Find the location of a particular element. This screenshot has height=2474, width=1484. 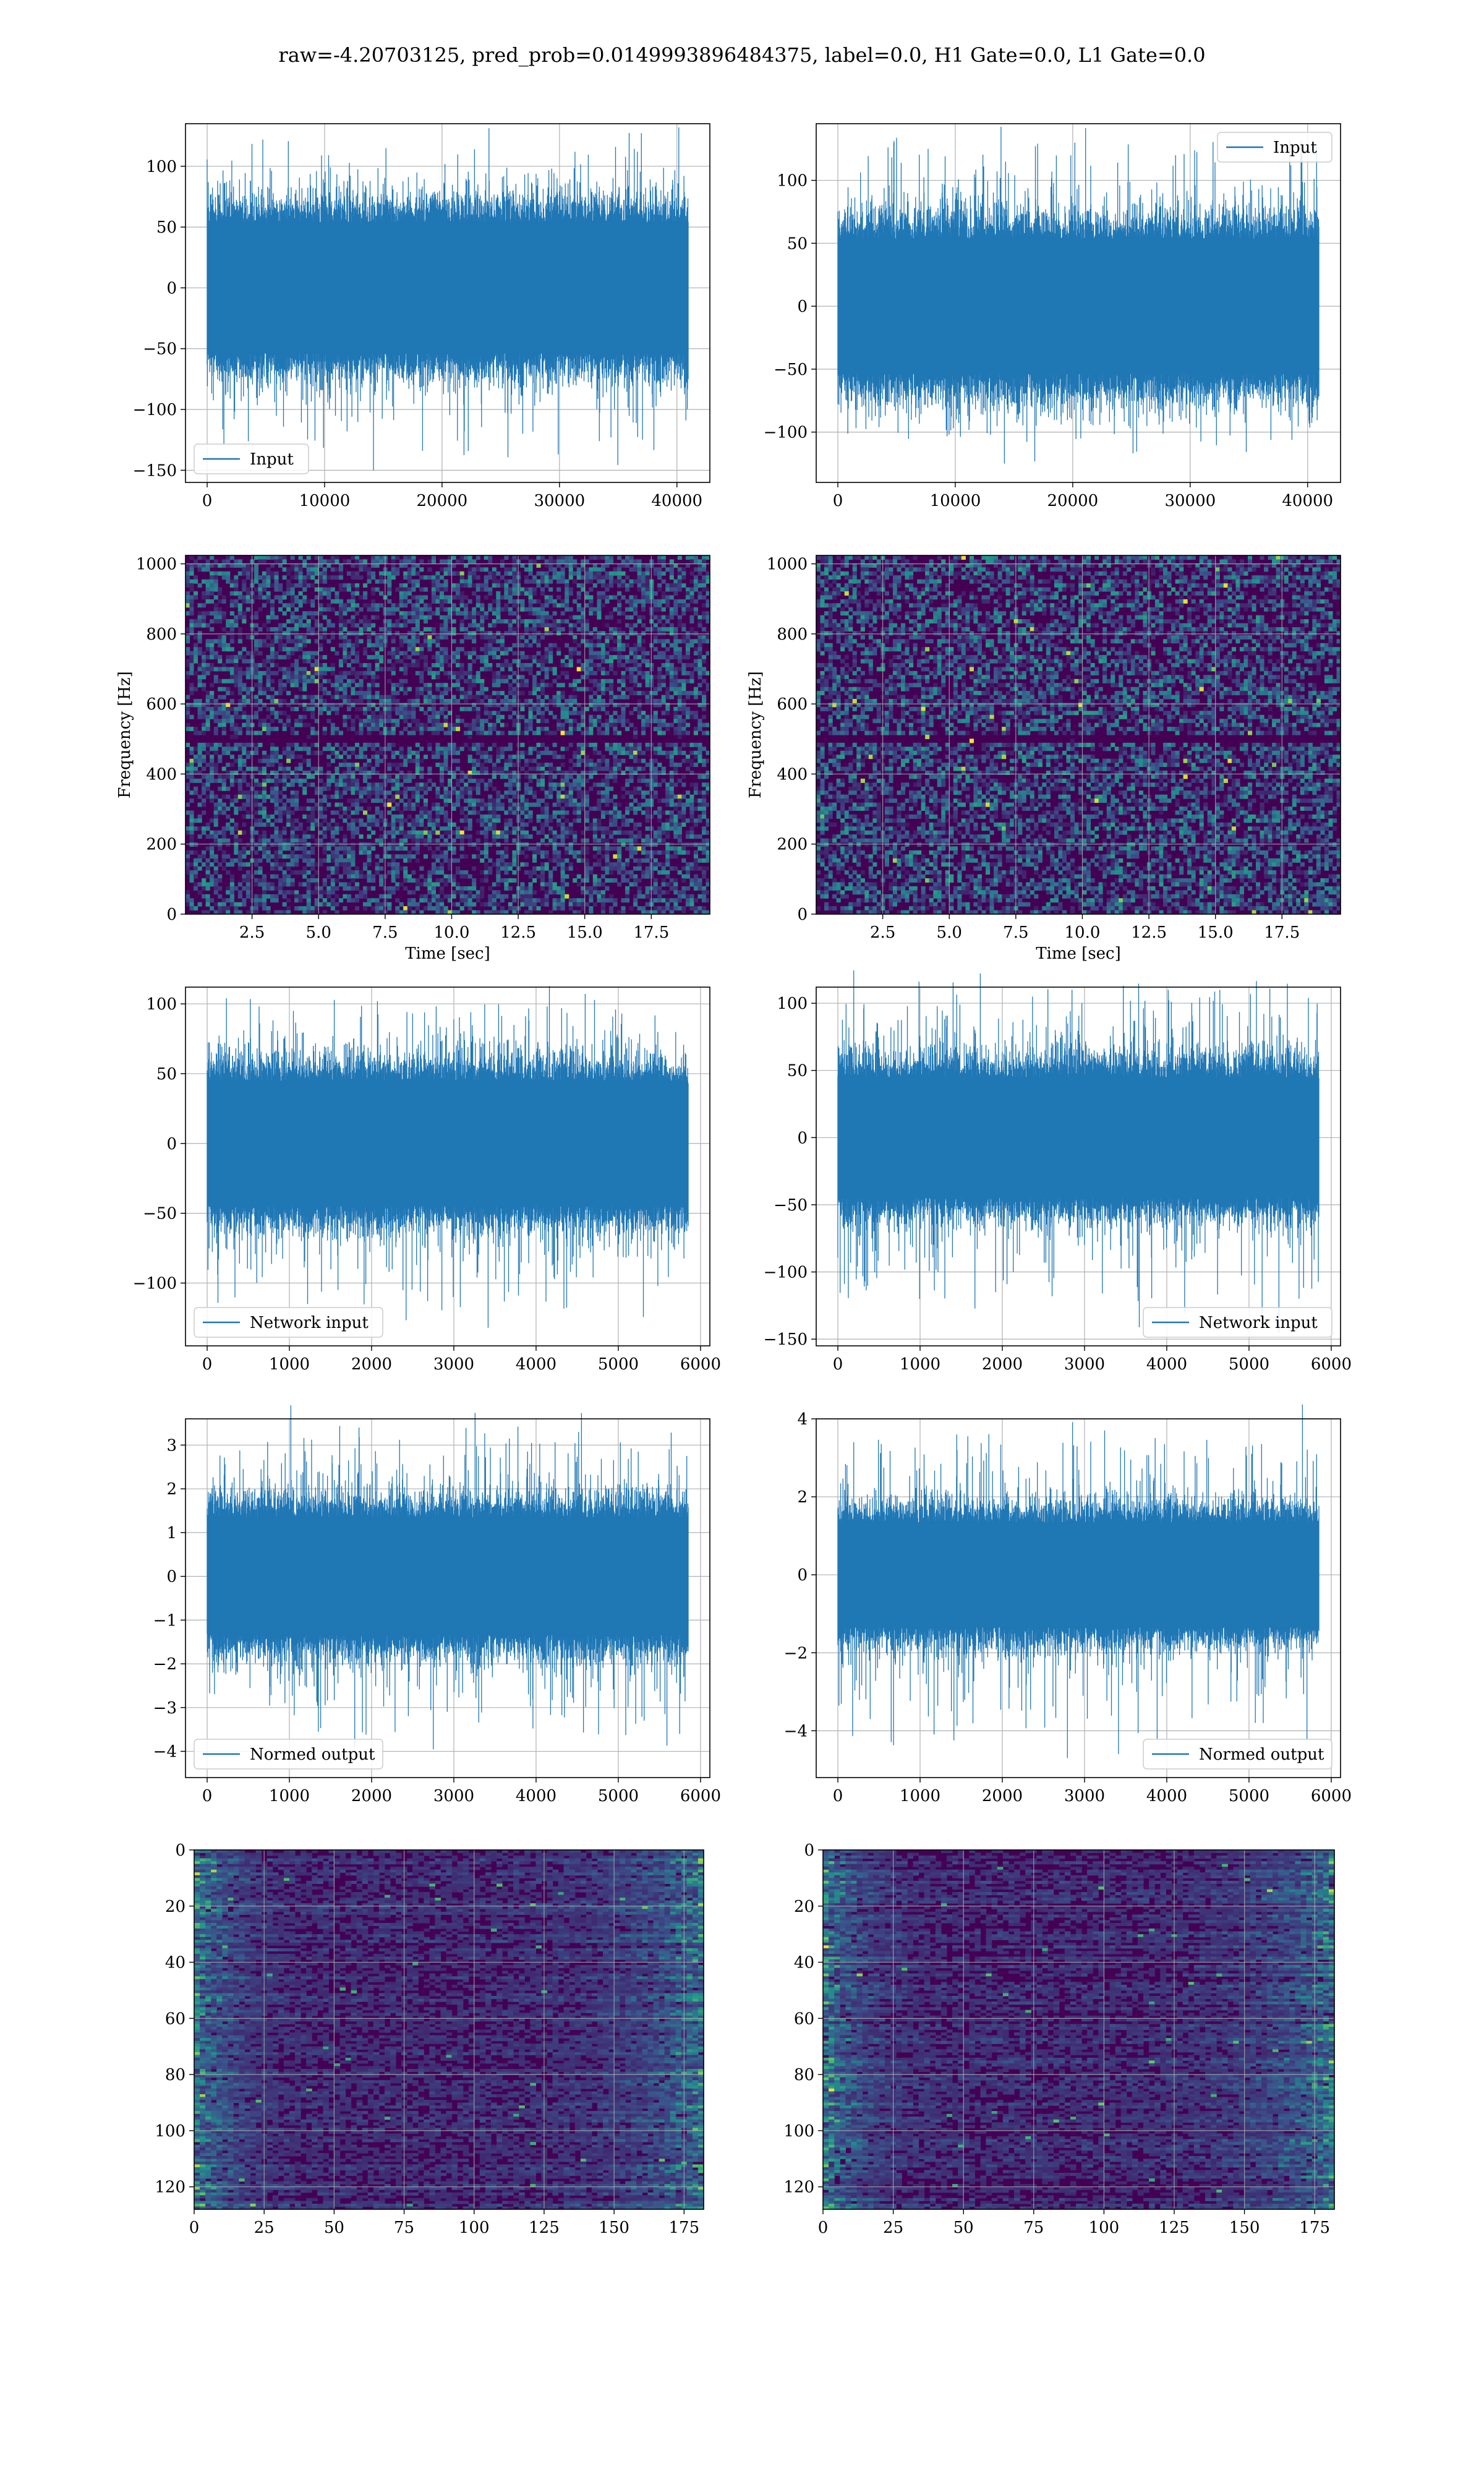

input-l1-series-core is located at coordinates (1078, 306).